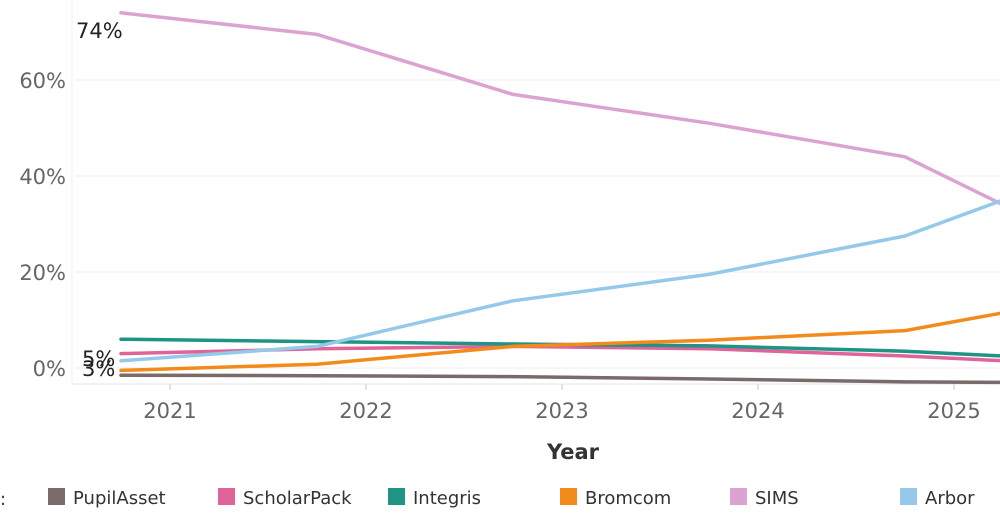 This screenshot has height=525, width=1000. I want to click on legend-label-sims: SIMS, so click(777, 498).